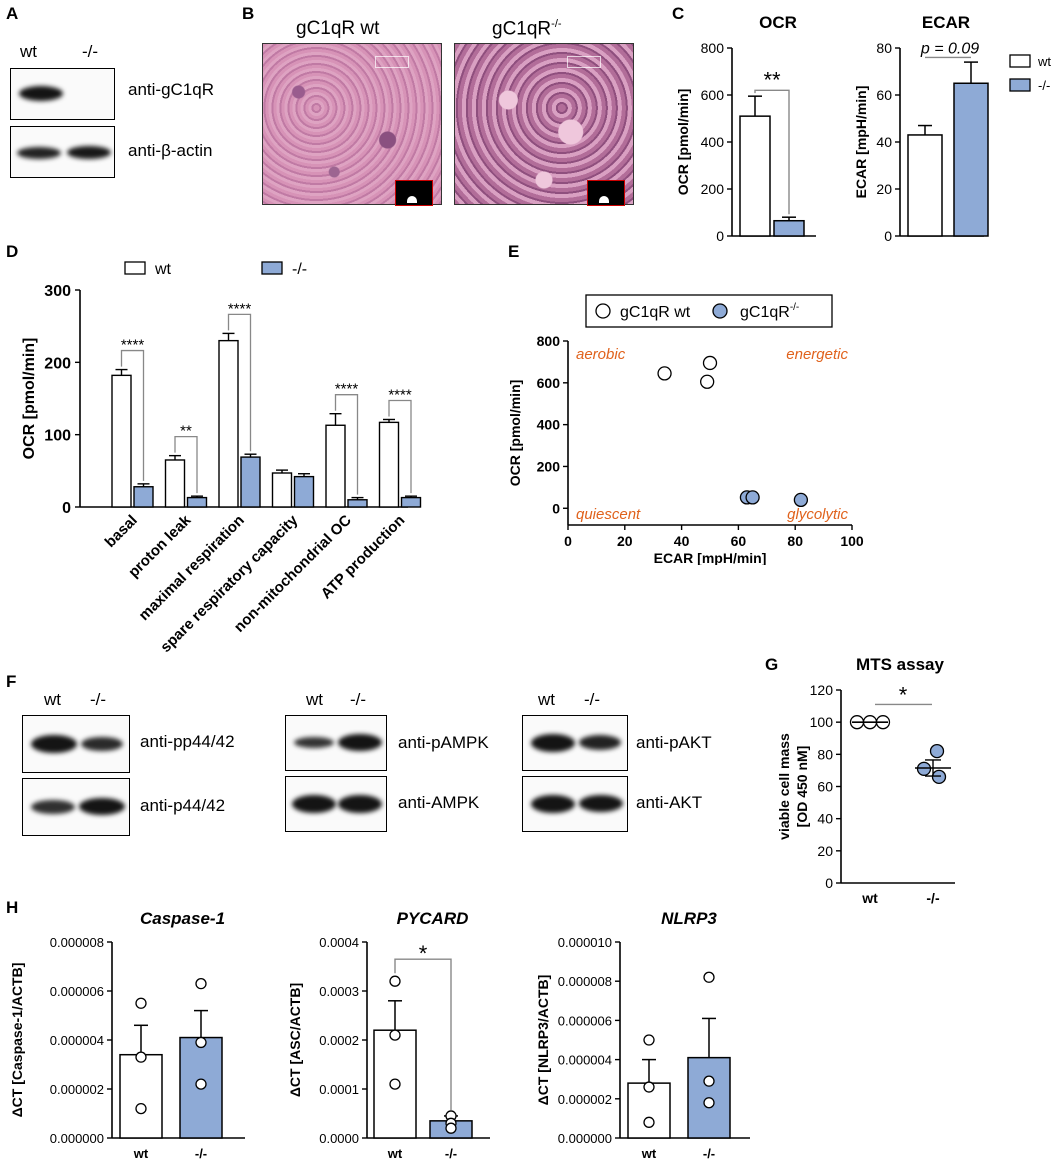 This screenshot has width=1063, height=1160. Describe the element at coordinates (12, 251) in the screenshot. I see `panel-label-d: D` at that location.